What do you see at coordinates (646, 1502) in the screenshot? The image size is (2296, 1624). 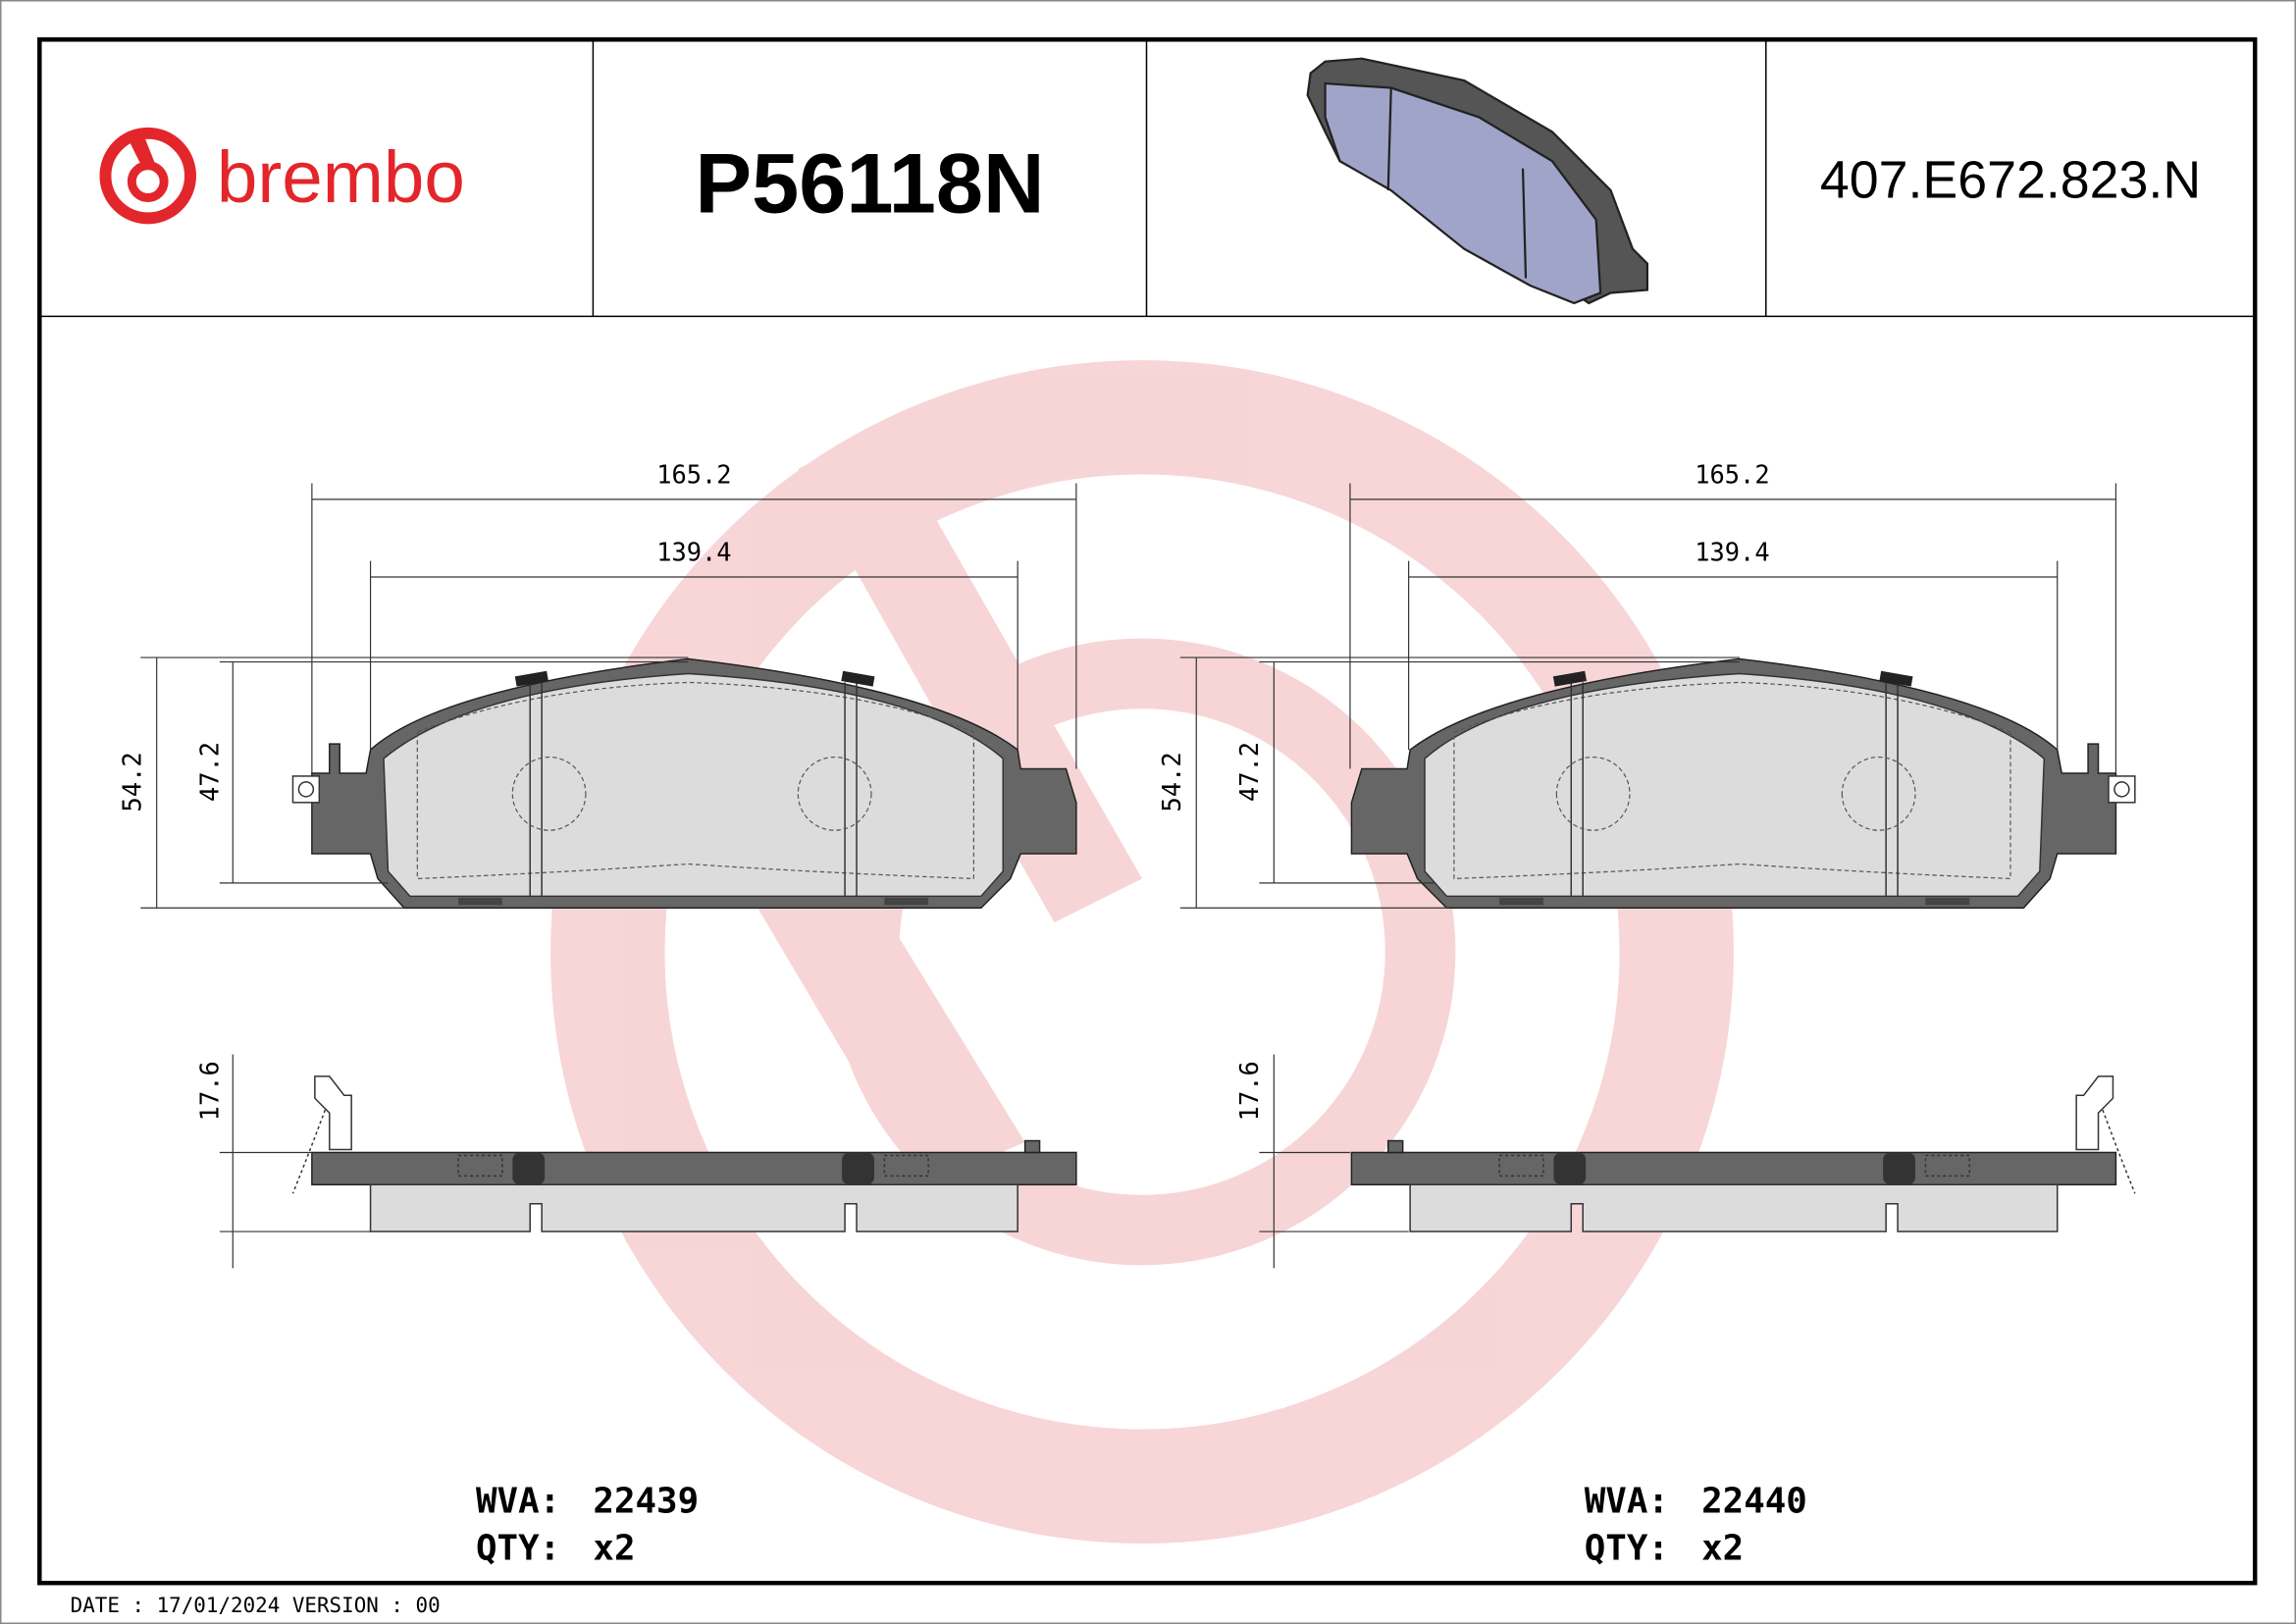 I see `left-wva-value: 22439` at bounding box center [646, 1502].